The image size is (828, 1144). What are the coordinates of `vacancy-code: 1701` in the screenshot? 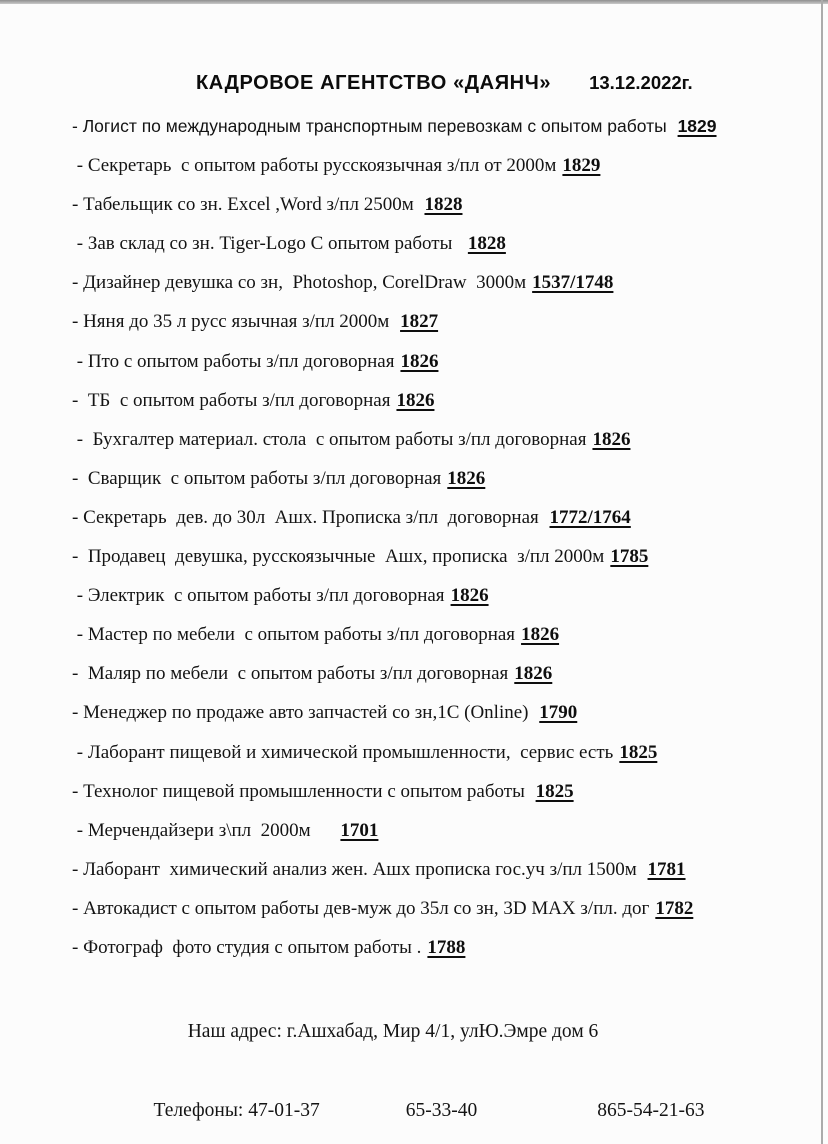 It's located at (359, 830).